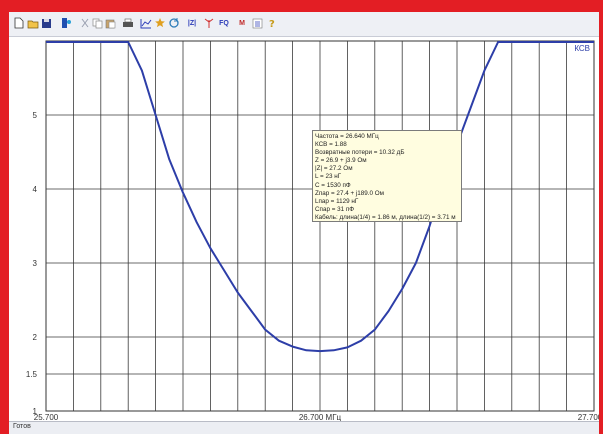 Image resolution: width=603 pixels, height=434 pixels. I want to click on list-icon, so click(257, 23).